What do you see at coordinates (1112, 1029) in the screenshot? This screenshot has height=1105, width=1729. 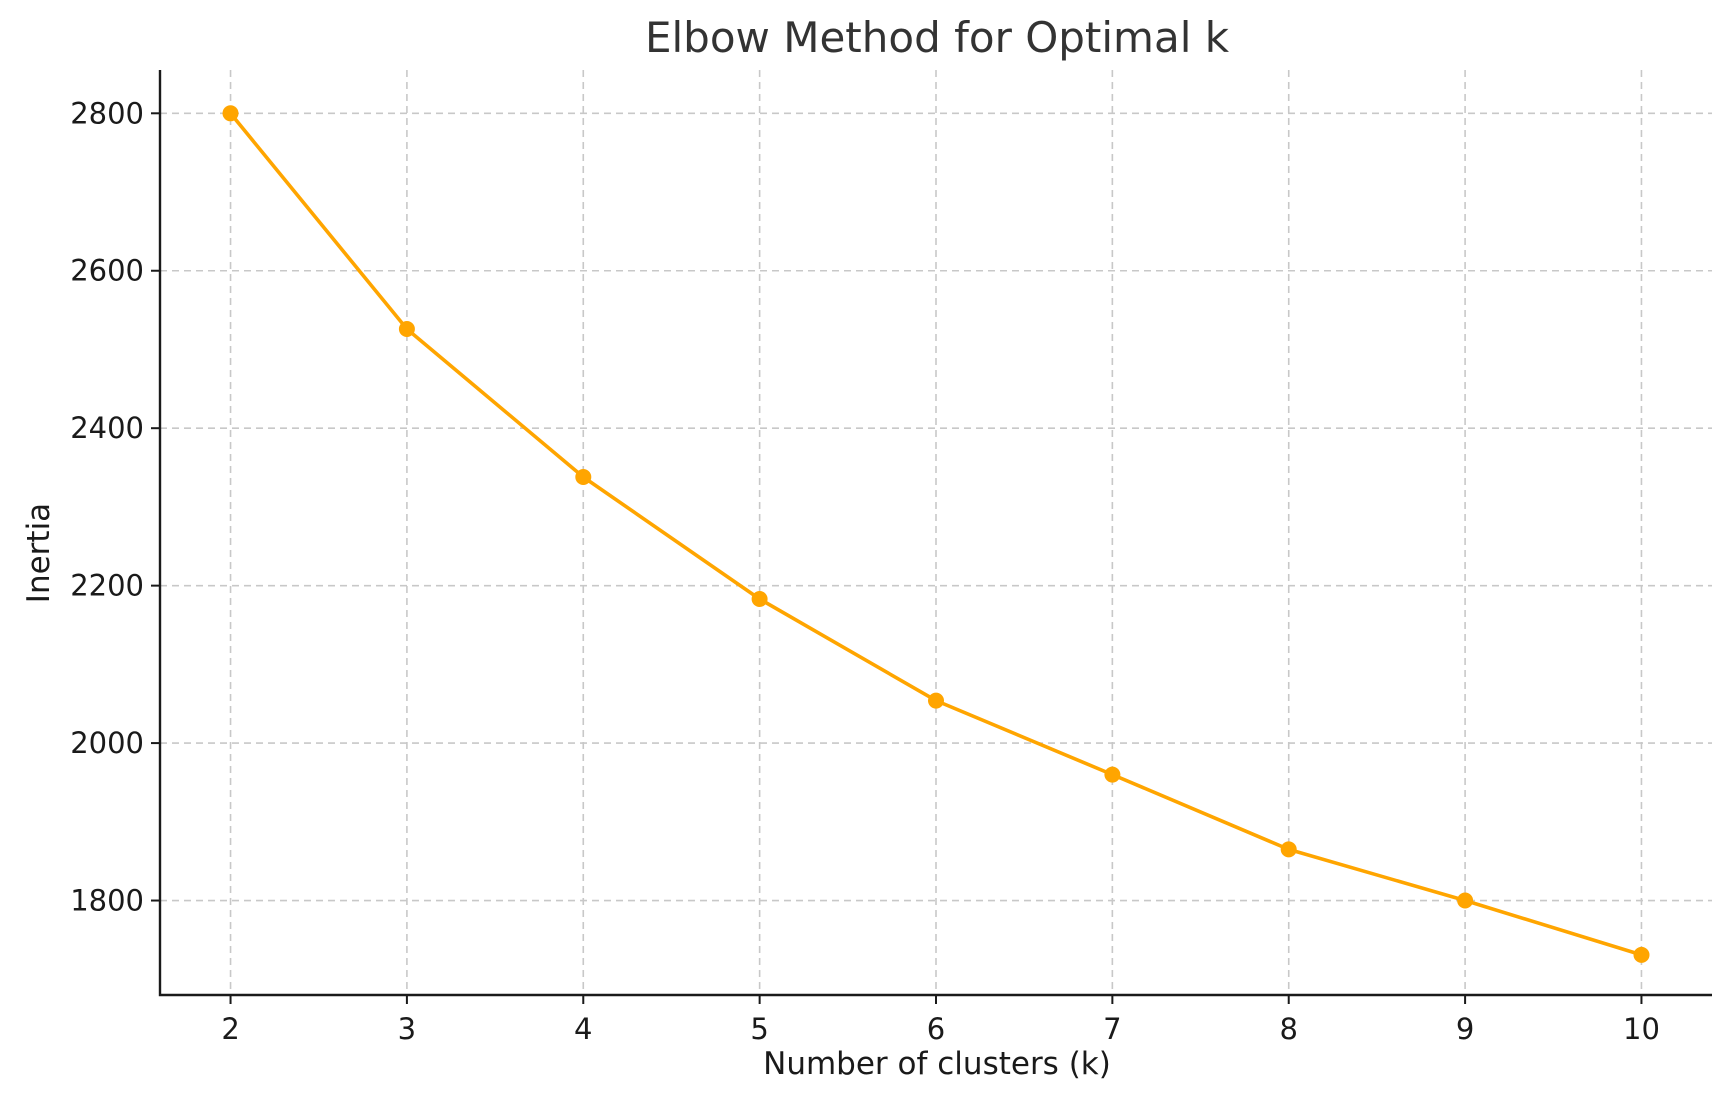 I see `x-tick-label: 7` at bounding box center [1112, 1029].